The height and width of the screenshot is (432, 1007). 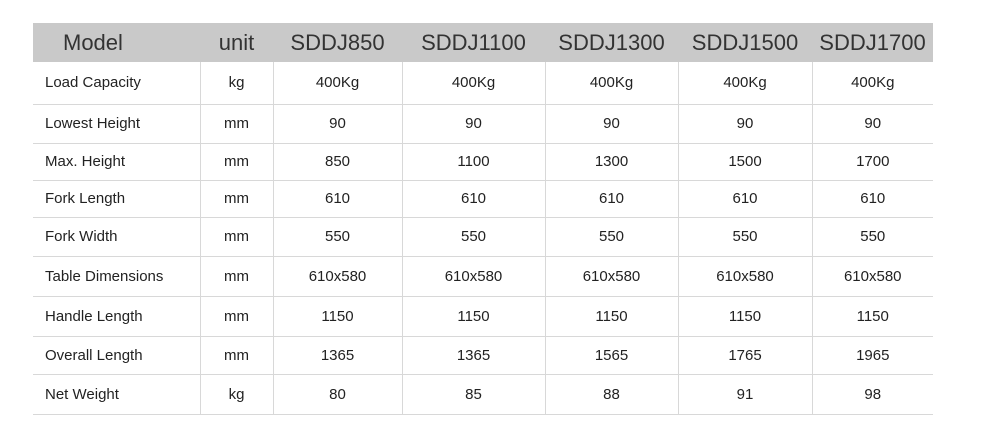 What do you see at coordinates (872, 394) in the screenshot?
I see `value-cell: 98` at bounding box center [872, 394].